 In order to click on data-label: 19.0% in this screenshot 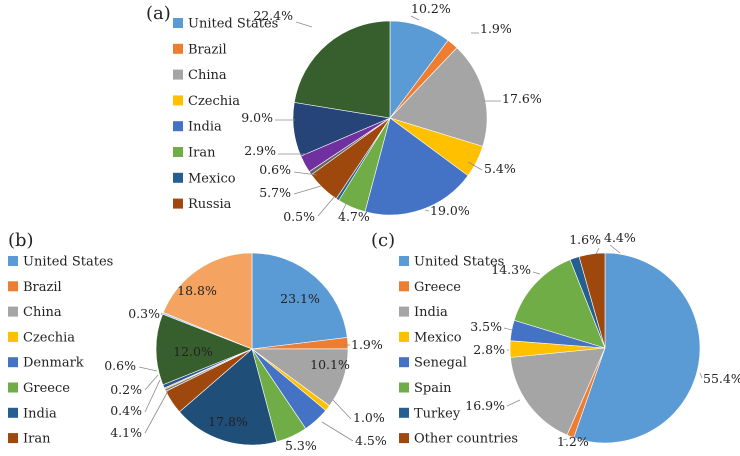, I will do `click(450, 210)`.